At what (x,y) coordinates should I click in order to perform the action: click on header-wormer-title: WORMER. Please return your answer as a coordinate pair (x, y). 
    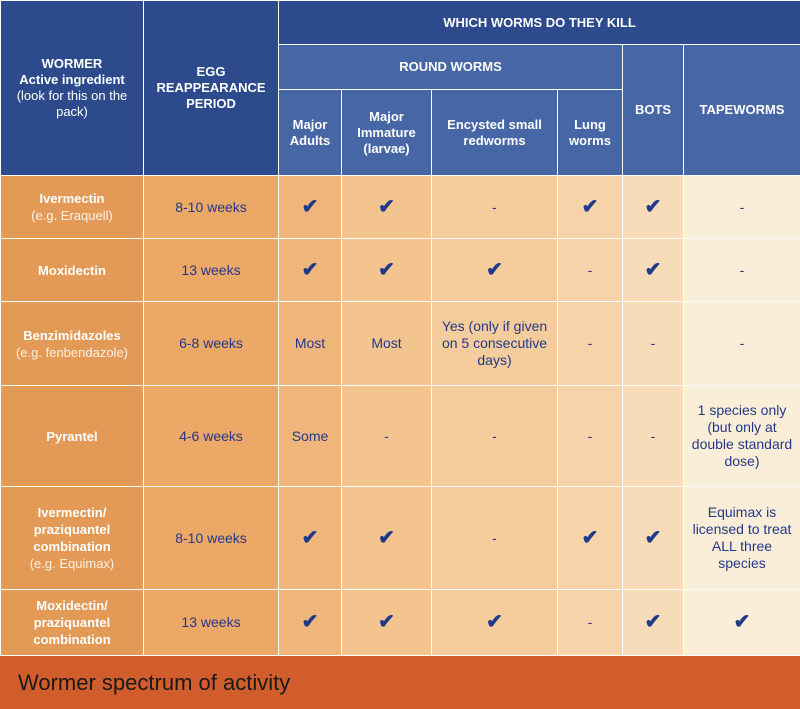
    Looking at the image, I should click on (72, 63).